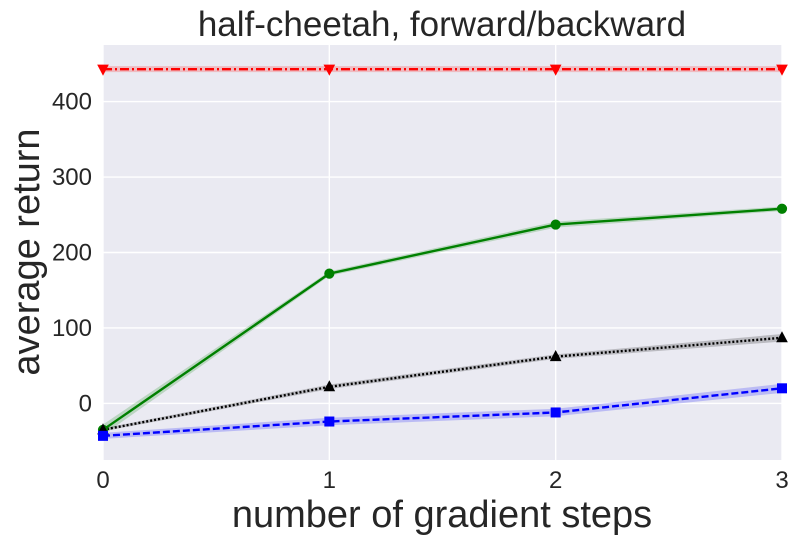 The height and width of the screenshot is (544, 800). Describe the element at coordinates (329, 480) in the screenshot. I see `x-tick-label: 1` at that location.